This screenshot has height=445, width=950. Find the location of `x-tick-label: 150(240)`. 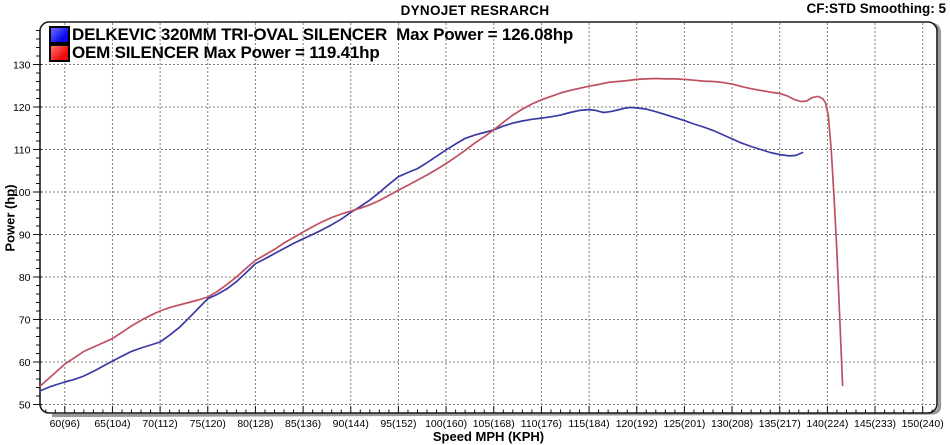

x-tick-label: 150(240) is located at coordinates (923, 424).